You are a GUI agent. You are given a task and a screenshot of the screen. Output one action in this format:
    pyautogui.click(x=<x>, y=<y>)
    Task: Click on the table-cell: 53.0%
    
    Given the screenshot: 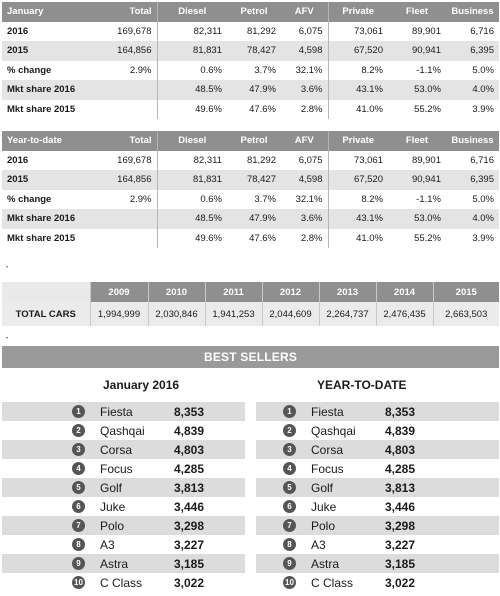 What is the action you would take?
    pyautogui.click(x=417, y=219)
    